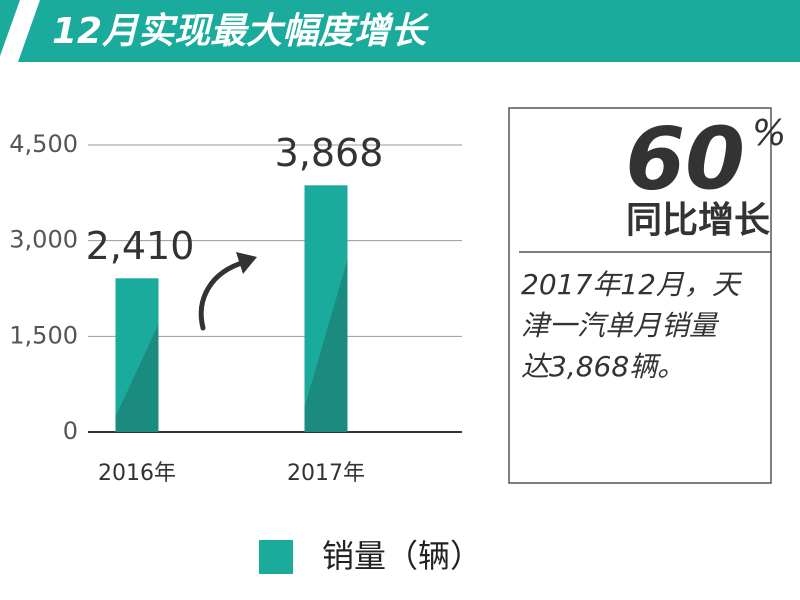  I want to click on callout-text: 达3,868辆。, so click(603, 366).